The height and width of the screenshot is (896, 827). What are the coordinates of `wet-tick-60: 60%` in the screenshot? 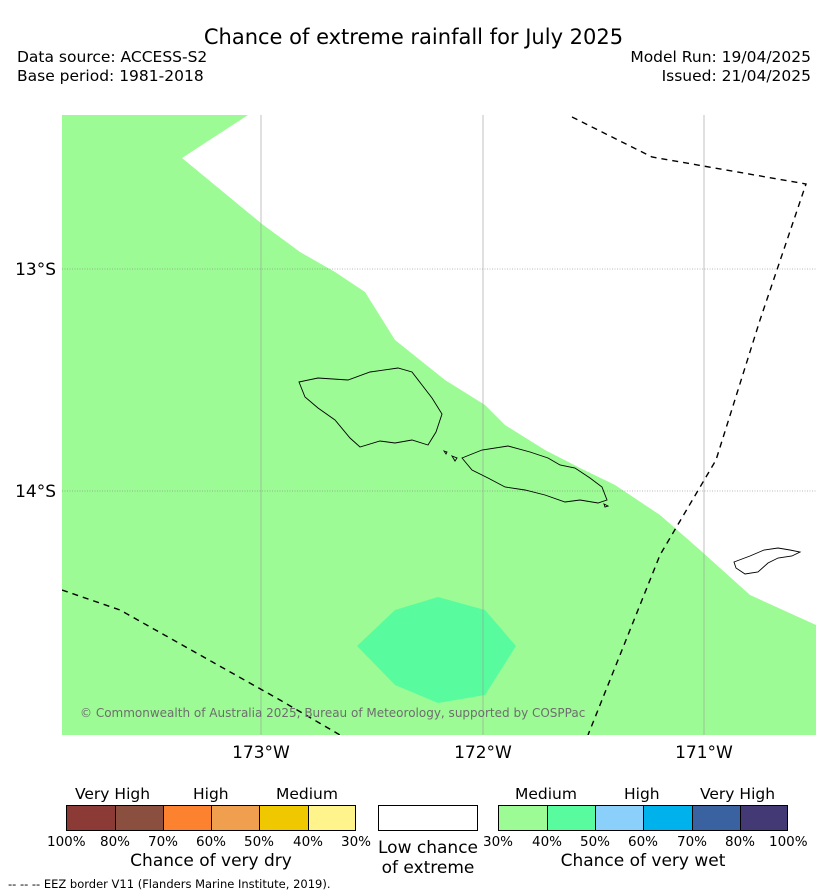 It's located at (643, 842).